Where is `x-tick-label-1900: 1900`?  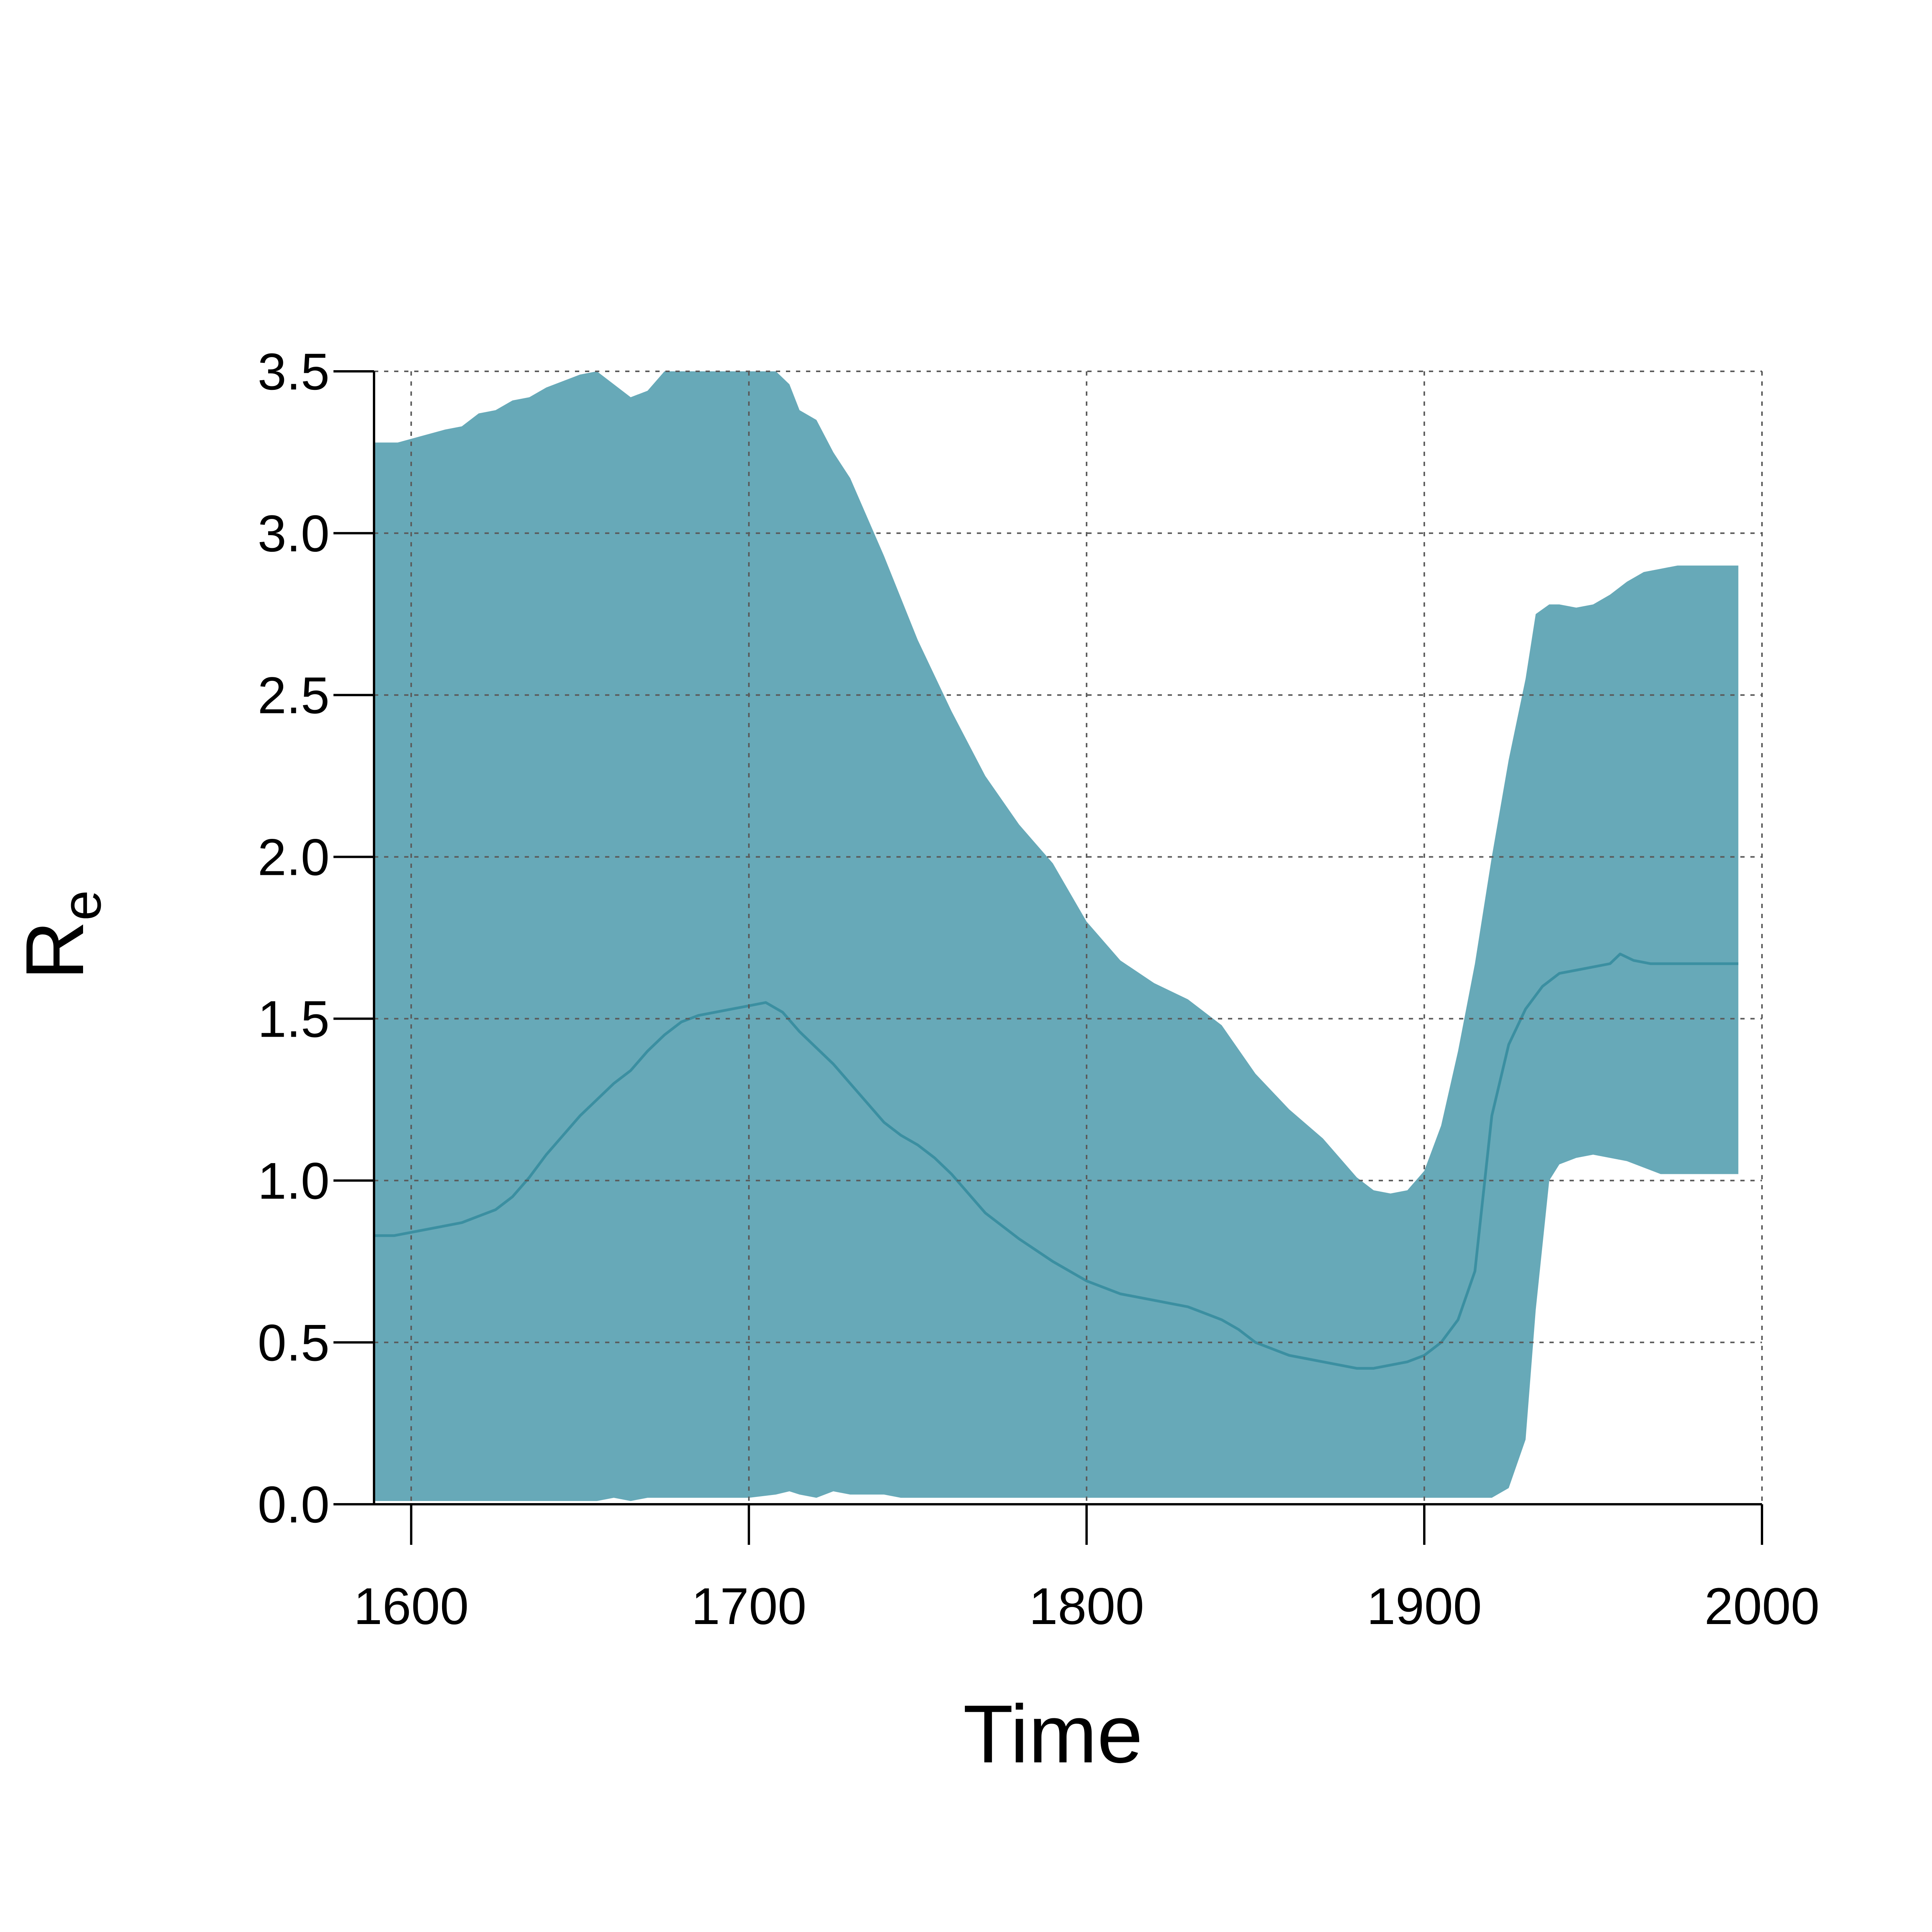
x-tick-label-1900: 1900 is located at coordinates (1425, 1607).